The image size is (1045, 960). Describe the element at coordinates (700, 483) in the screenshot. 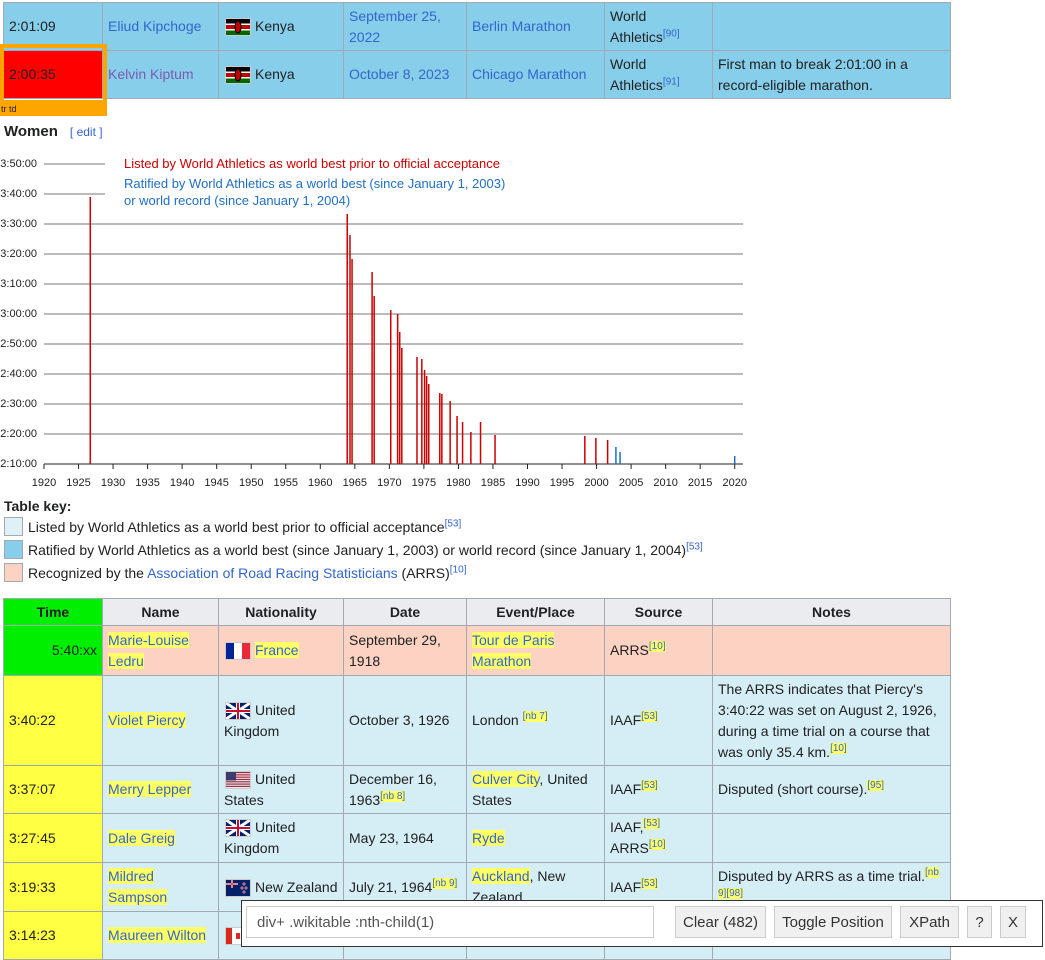

I see `x-tick-label: 2015` at that location.